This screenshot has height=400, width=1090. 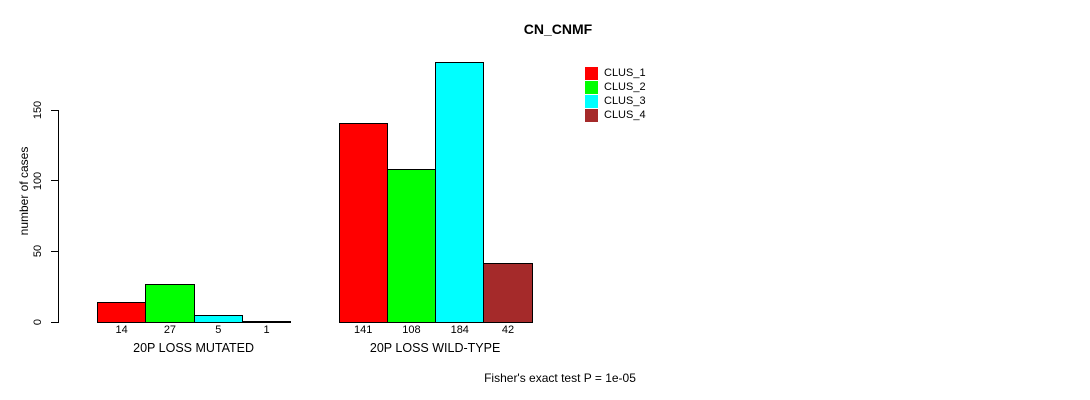 I want to click on legend-label: CLUS_3, so click(x=625, y=101).